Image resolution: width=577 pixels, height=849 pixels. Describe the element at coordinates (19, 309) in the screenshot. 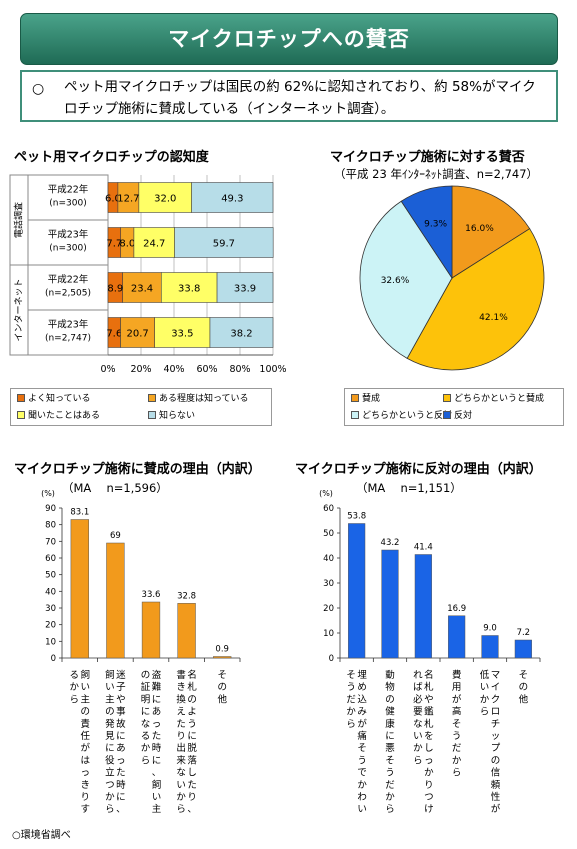

I see `group-label: インターネット` at that location.